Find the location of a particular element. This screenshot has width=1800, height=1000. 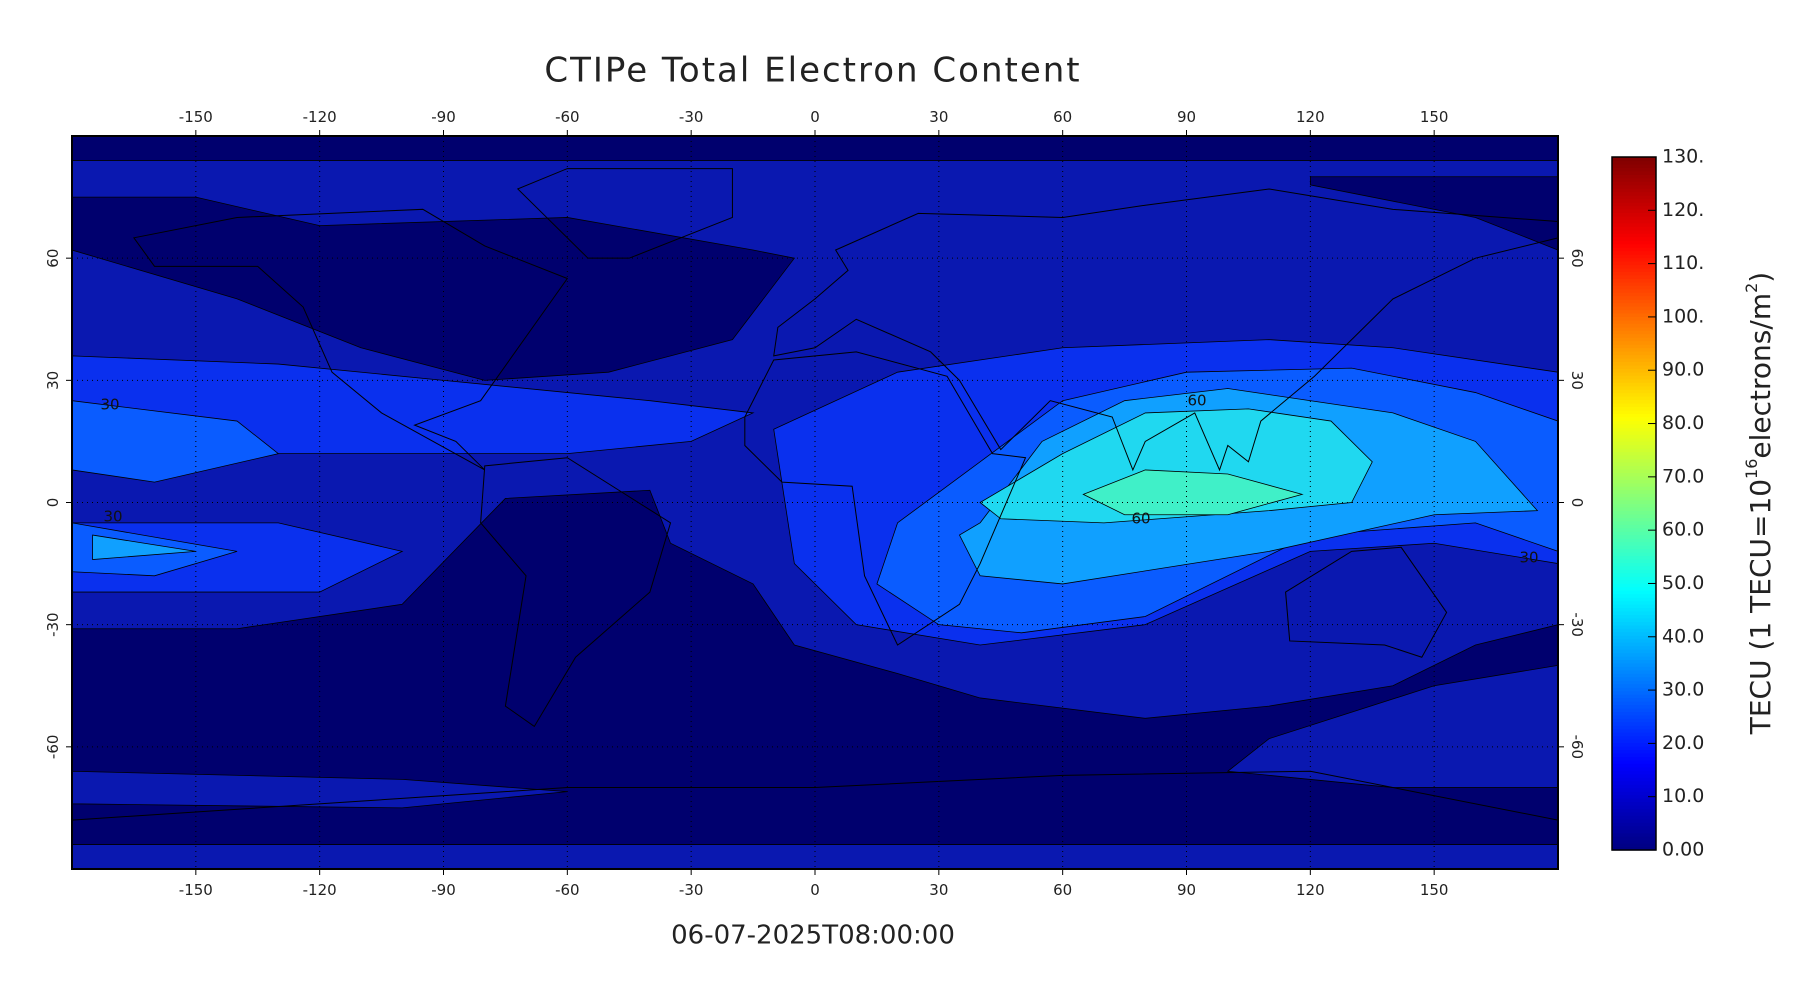

x-tick-label: -90 is located at coordinates (443, 890).